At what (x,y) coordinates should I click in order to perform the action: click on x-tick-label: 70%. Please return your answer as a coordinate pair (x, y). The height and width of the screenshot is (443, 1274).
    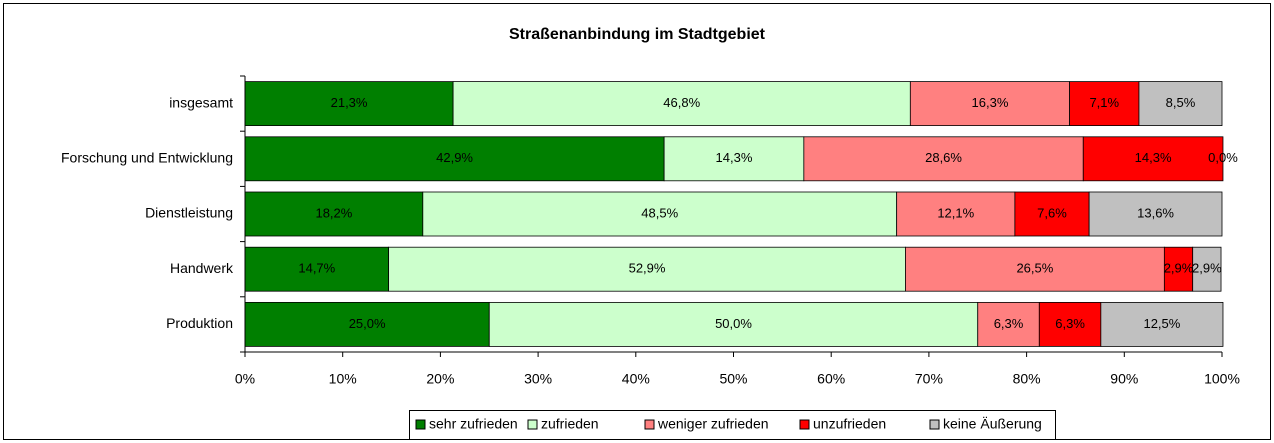
    Looking at the image, I should click on (929, 379).